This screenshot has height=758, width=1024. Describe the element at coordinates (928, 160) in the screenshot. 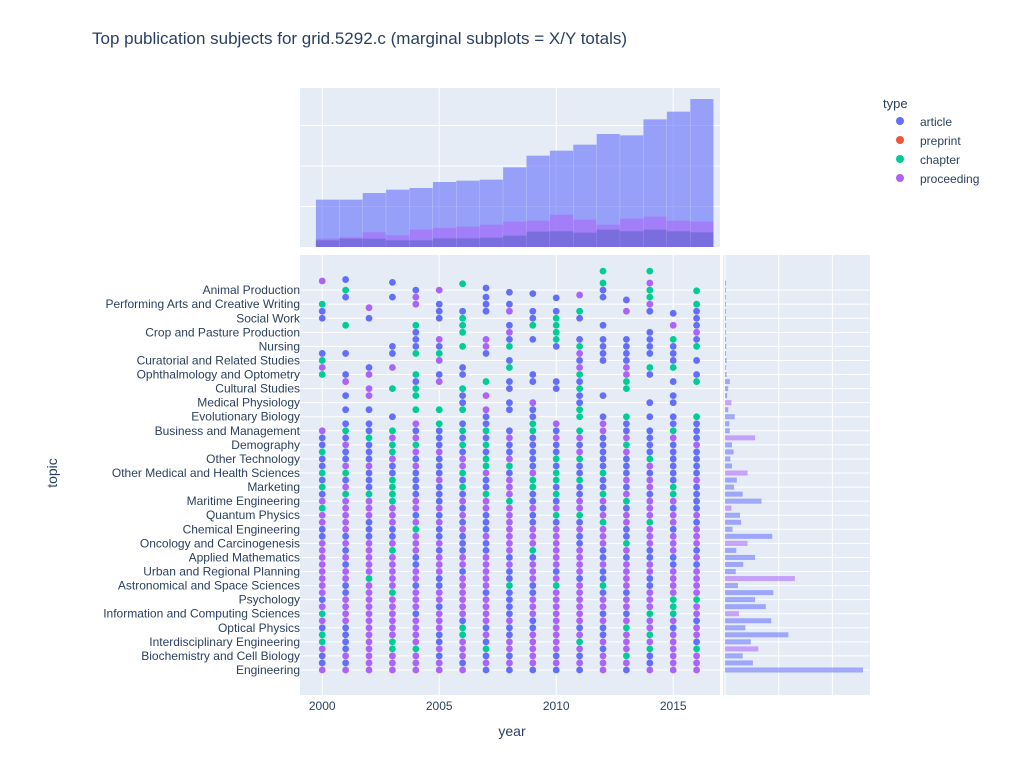

I see `legend-item-chapter: chapter` at that location.